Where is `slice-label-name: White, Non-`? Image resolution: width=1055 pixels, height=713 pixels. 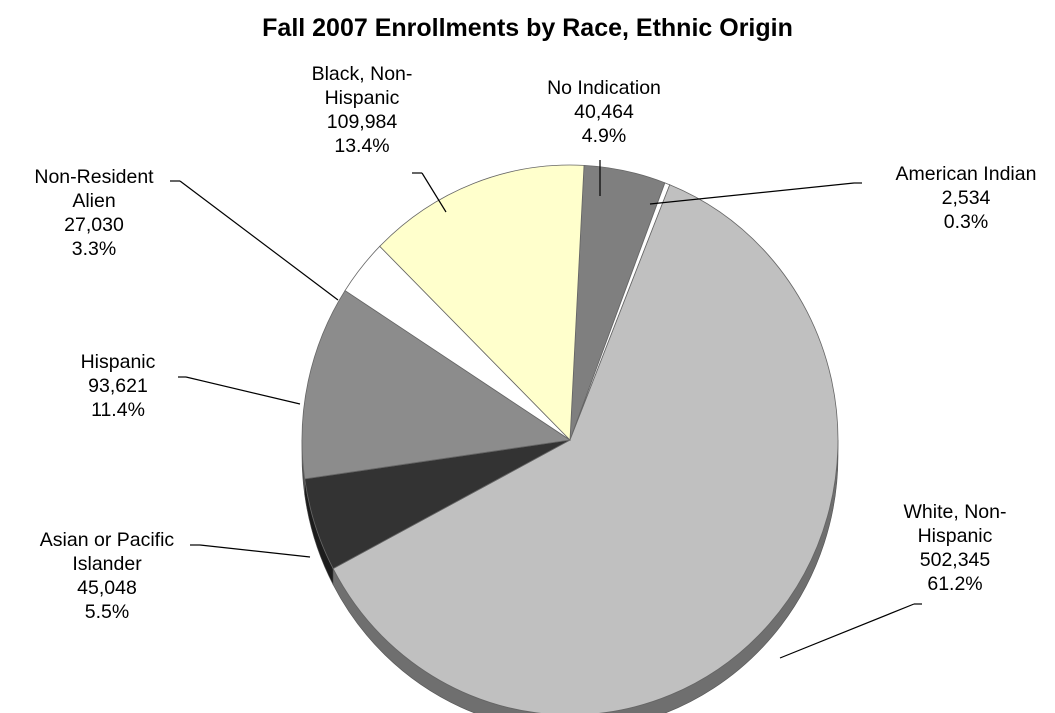 slice-label-name: White, Non- is located at coordinates (955, 512).